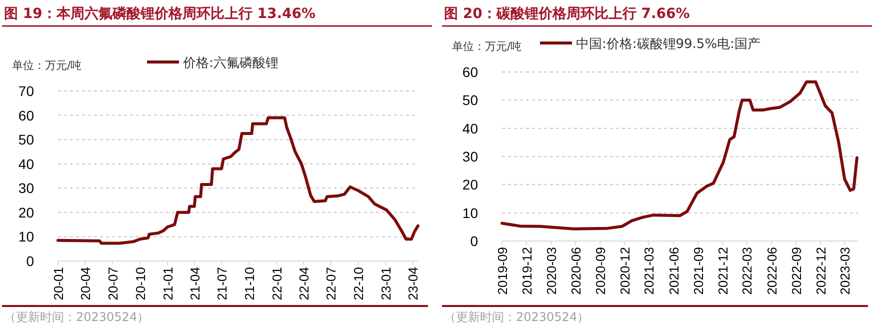 This screenshot has width=880, height=328. I want to click on x-tick-label: 2020-12, so click(625, 271).